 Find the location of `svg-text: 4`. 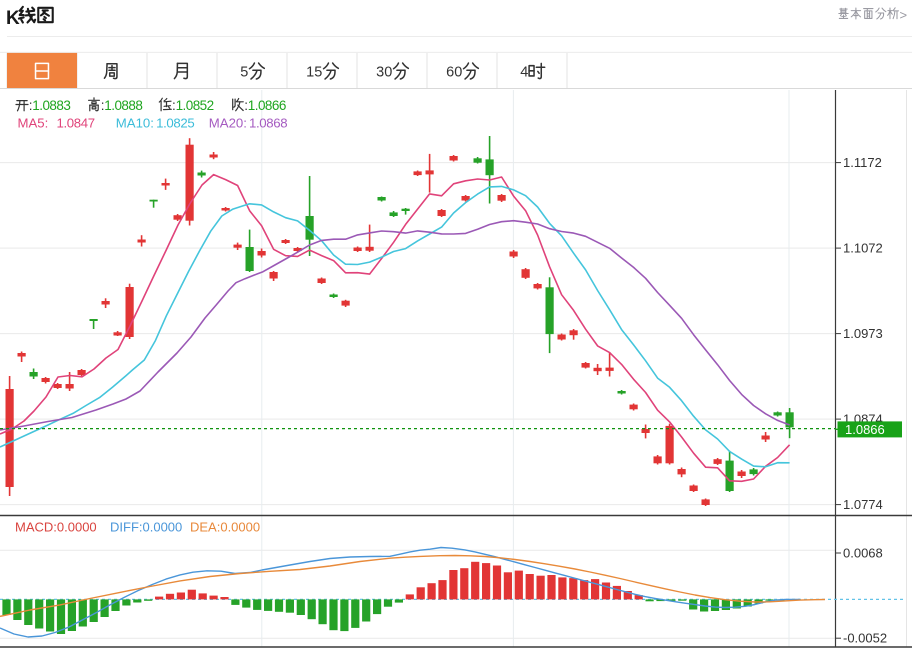

svg-text: 4 is located at coordinates (524, 73).